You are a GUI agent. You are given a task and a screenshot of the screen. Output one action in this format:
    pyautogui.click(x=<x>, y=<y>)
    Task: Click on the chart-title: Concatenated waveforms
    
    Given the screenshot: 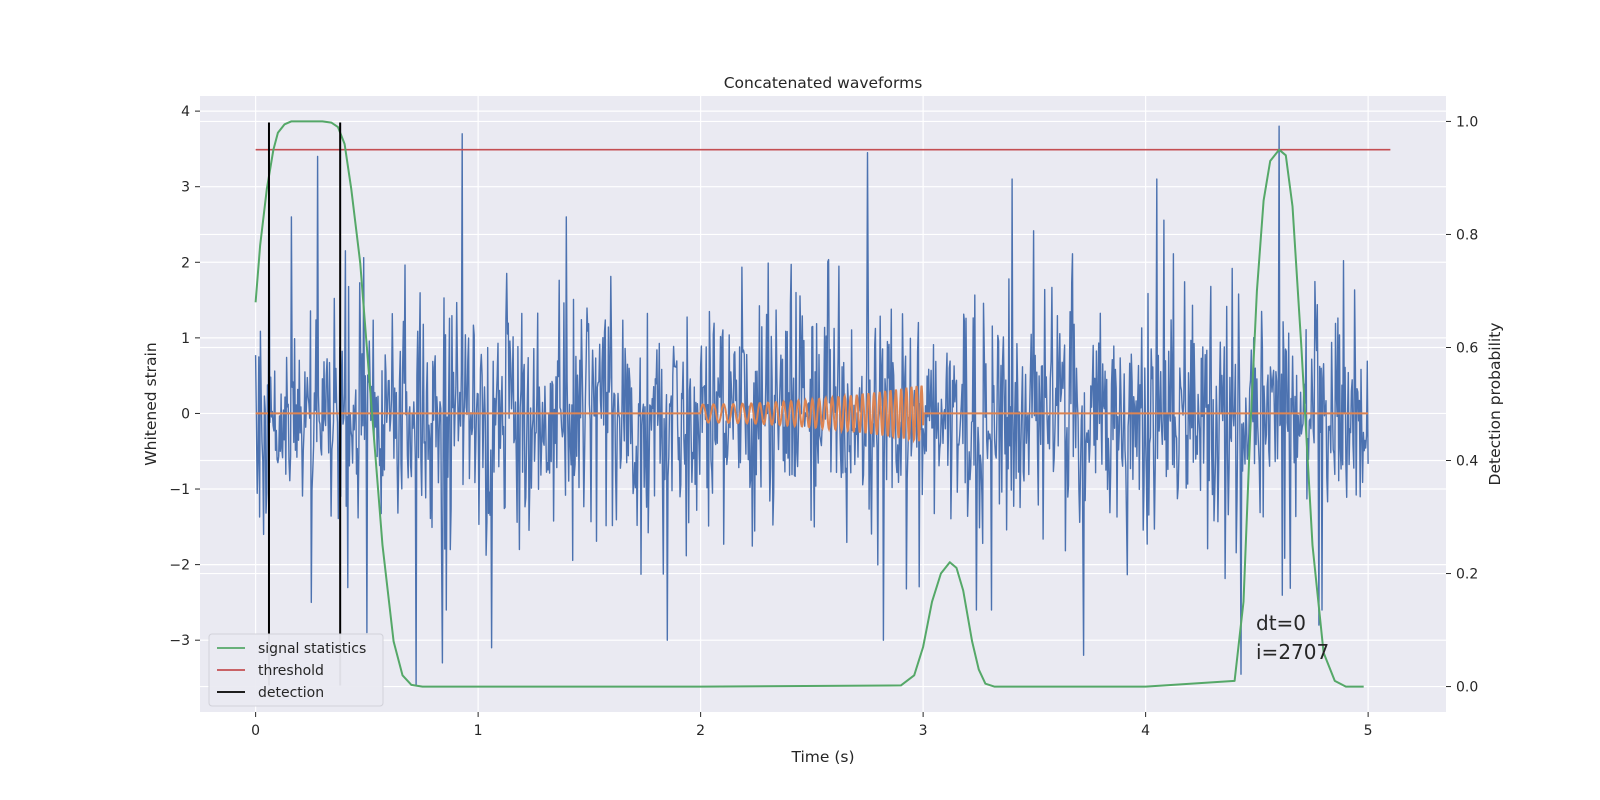 What is the action you would take?
    pyautogui.click(x=823, y=83)
    